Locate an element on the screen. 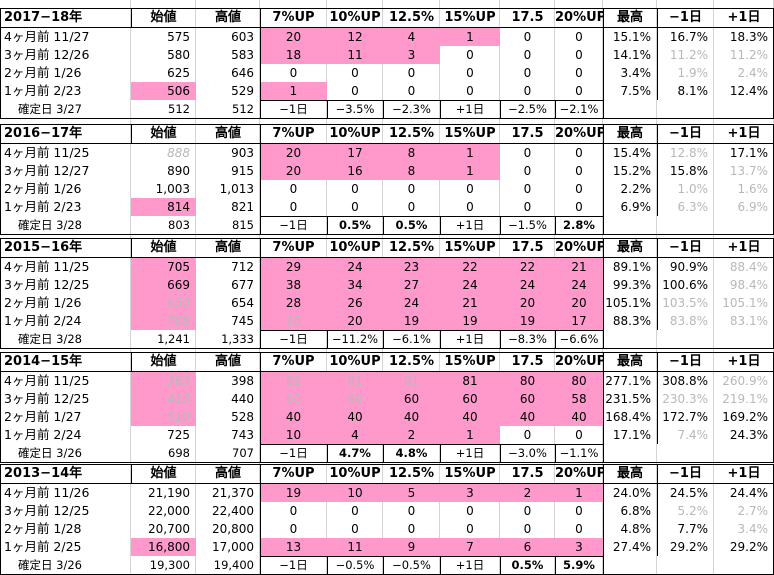 Image resolution: width=774 pixels, height=575 pixels. up-count: 7 is located at coordinates (470, 547).